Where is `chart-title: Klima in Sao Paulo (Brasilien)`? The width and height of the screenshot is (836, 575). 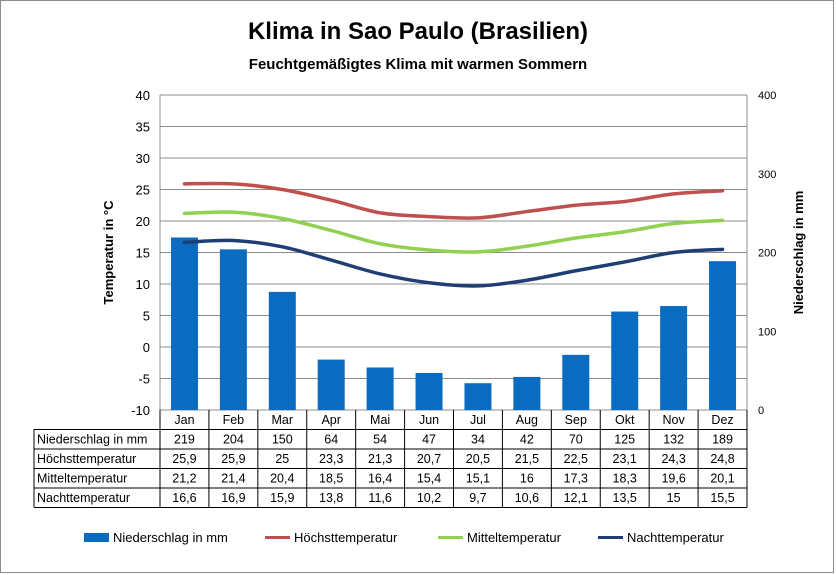 chart-title: Klima in Sao Paulo (Brasilien) is located at coordinates (418, 31).